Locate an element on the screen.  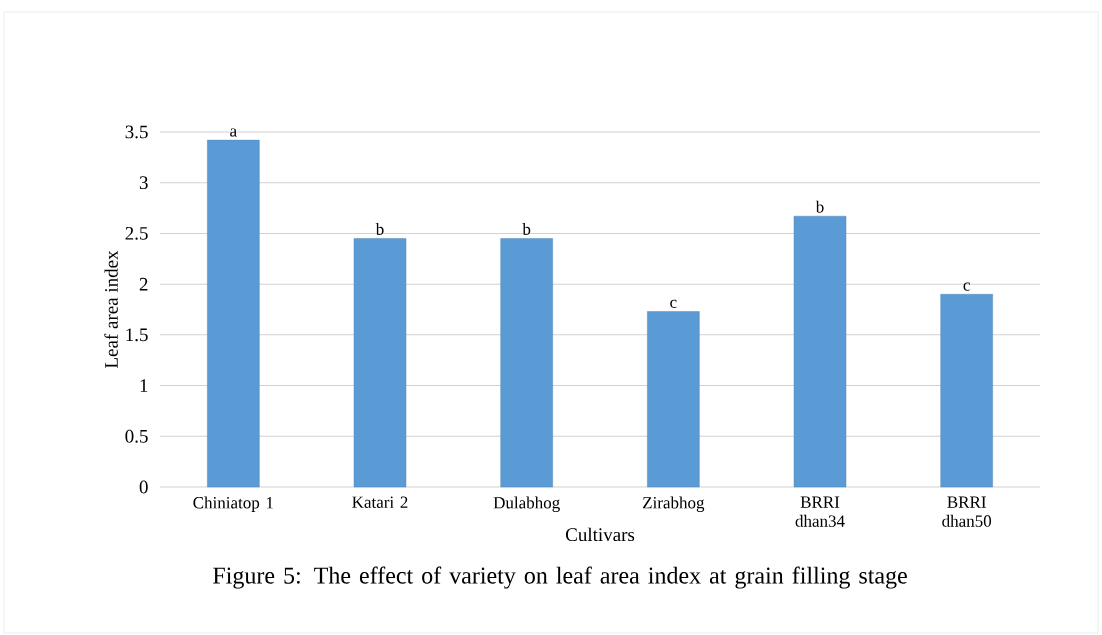
x-tick-label: Zirabhog is located at coordinates (674, 504).